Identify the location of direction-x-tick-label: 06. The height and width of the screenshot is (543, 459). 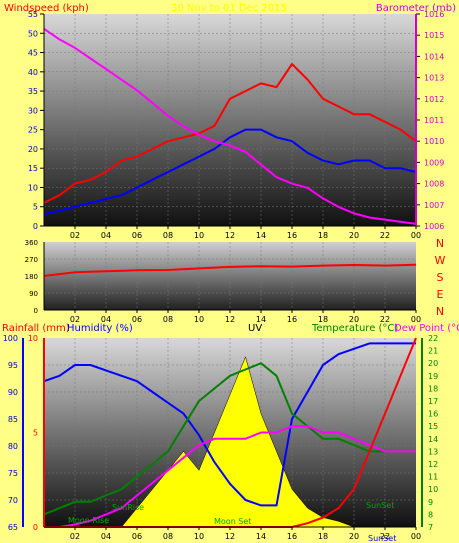
(137, 319).